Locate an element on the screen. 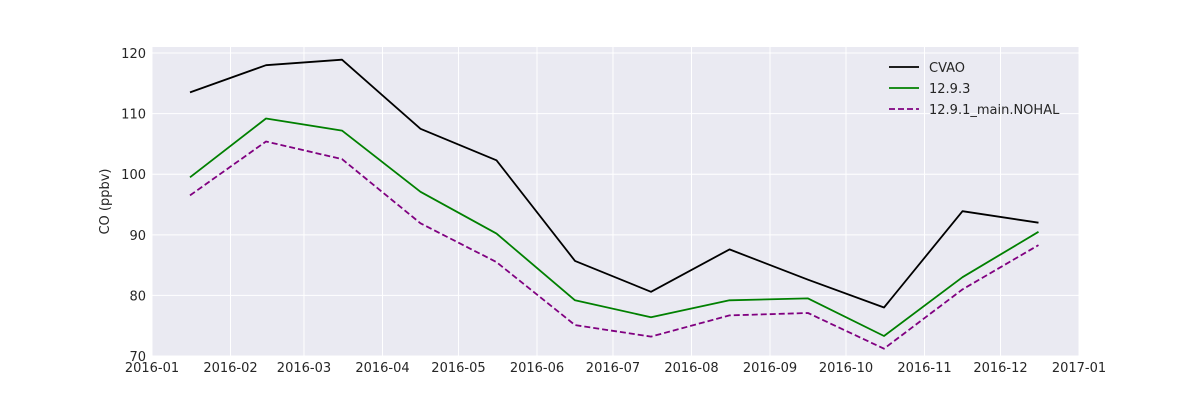  x-tick-label: 2016-02 is located at coordinates (230, 368).